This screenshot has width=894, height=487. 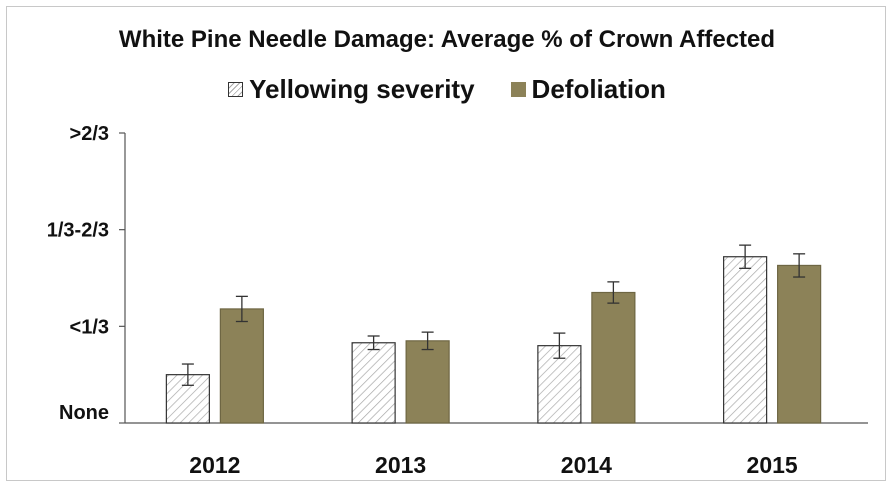 What do you see at coordinates (89, 327) in the screenshot?
I see `y-tick-label: <1/3` at bounding box center [89, 327].